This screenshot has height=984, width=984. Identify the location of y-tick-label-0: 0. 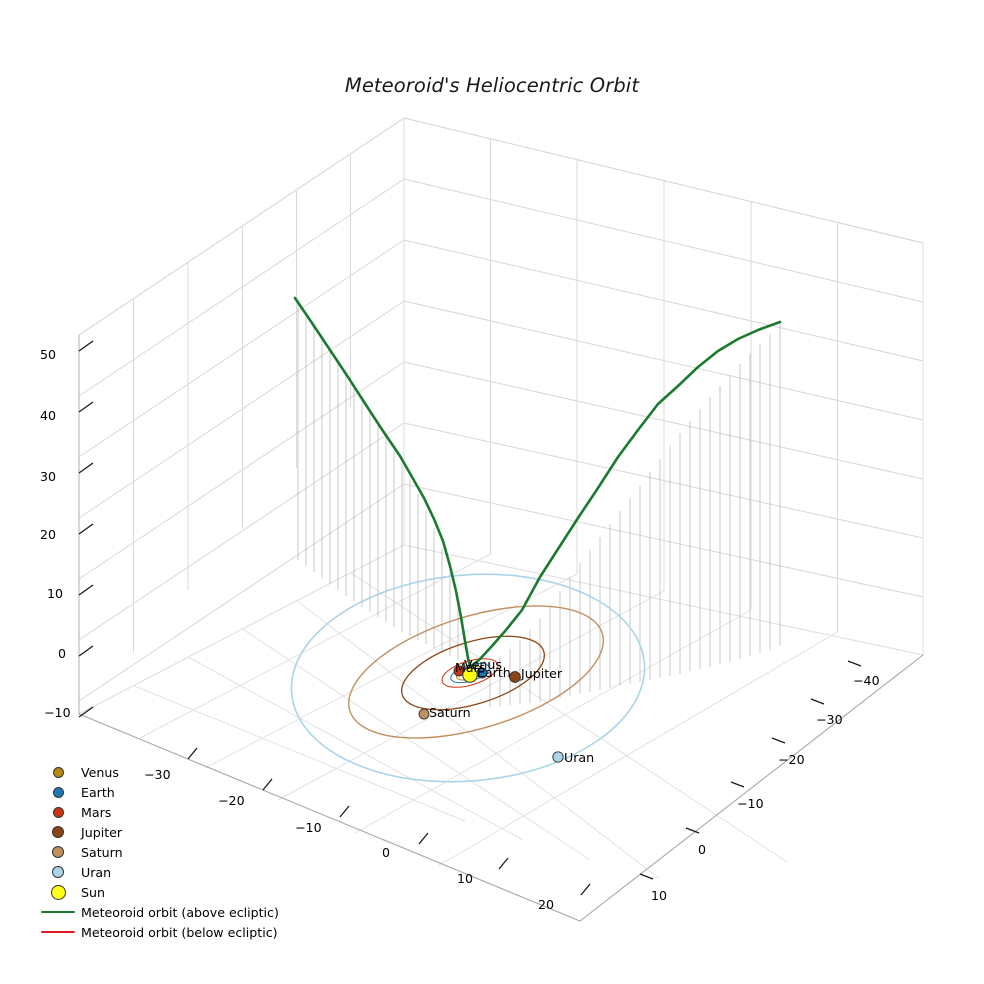
(702, 849).